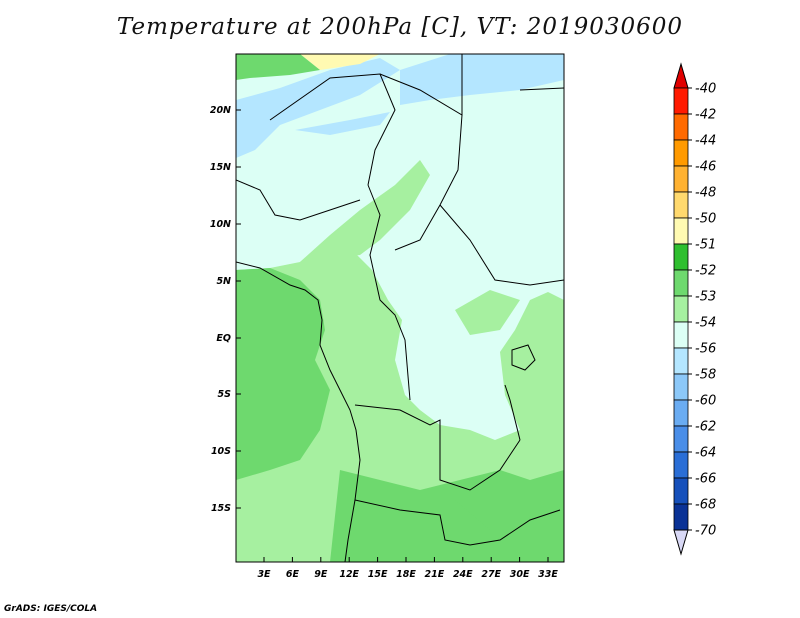 This screenshot has height=618, width=800. Describe the element at coordinates (340, 62) in the screenshot. I see `field-yellow` at that location.